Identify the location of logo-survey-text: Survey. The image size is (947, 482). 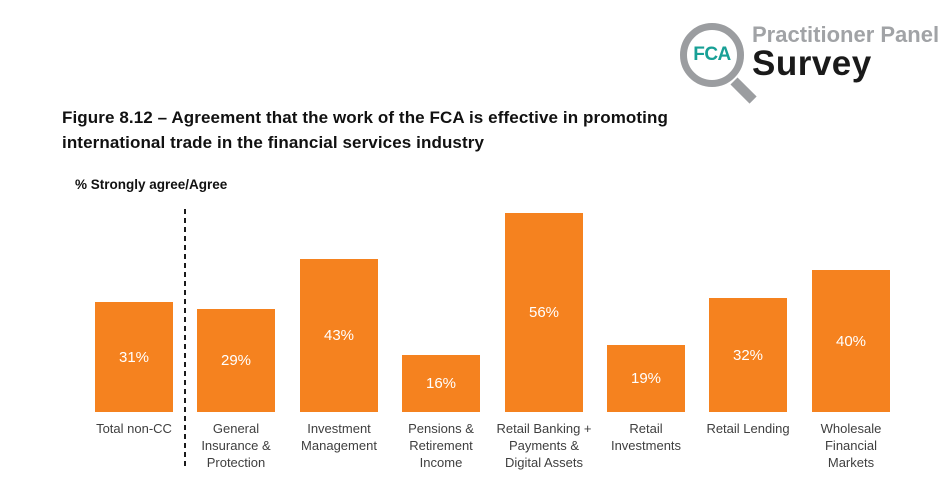
(812, 63).